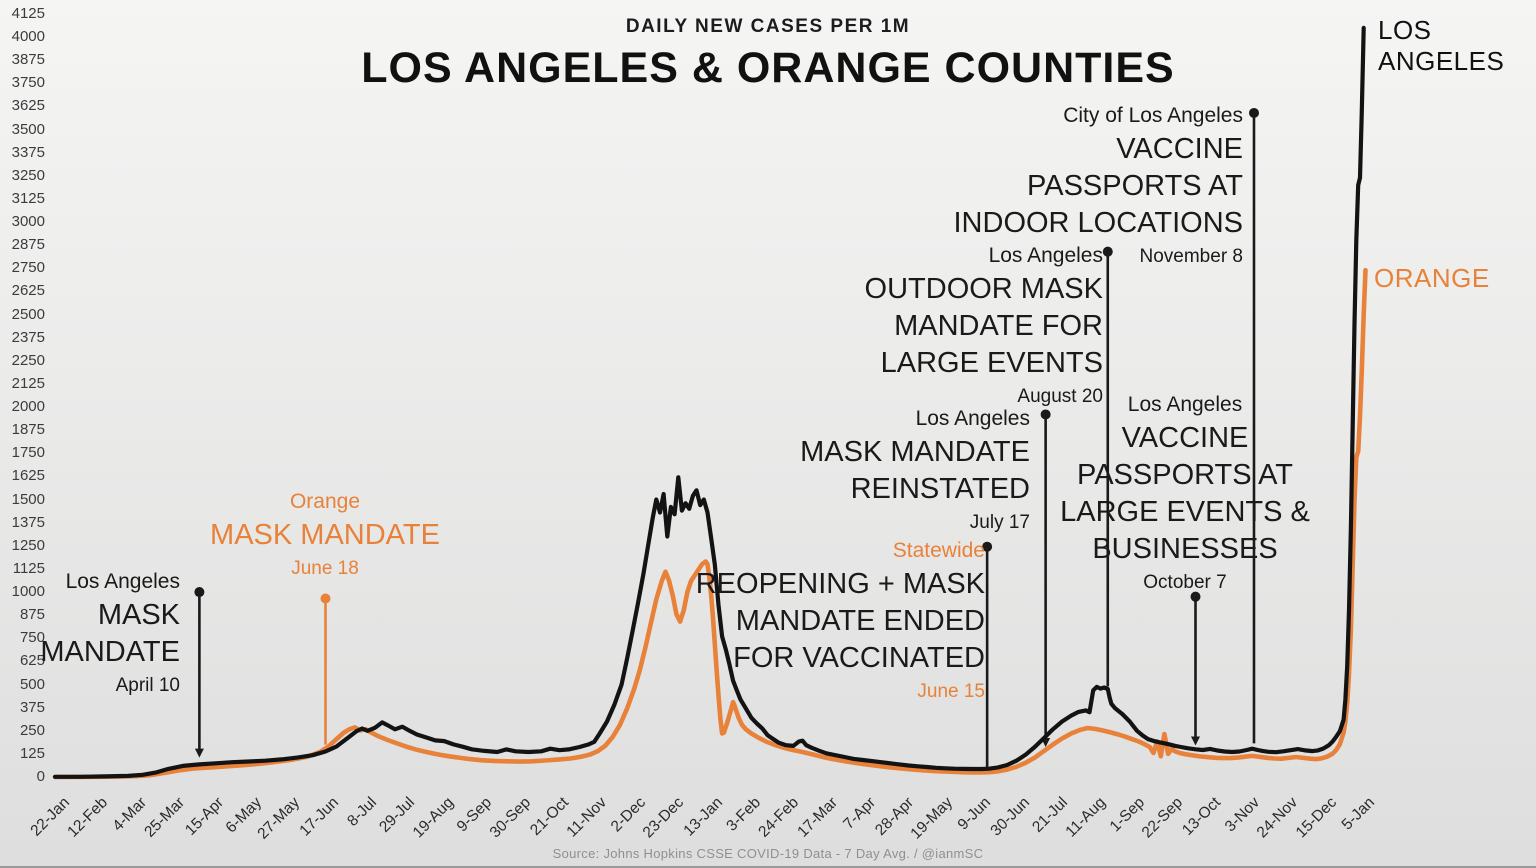 The image size is (1536, 868). I want to click on y-tick-label: 500, so click(32, 684).